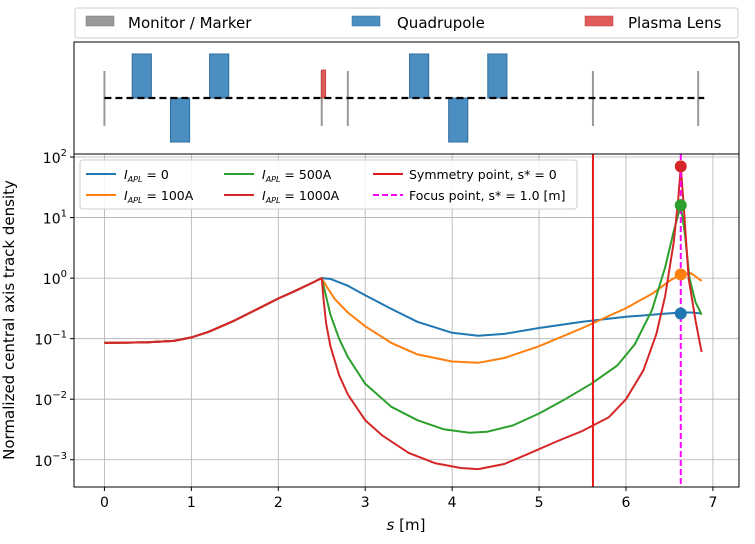 The width and height of the screenshot is (755, 544). What do you see at coordinates (159, 196) in the screenshot?
I see `legend-i100-label: IAPL = 100A` at bounding box center [159, 196].